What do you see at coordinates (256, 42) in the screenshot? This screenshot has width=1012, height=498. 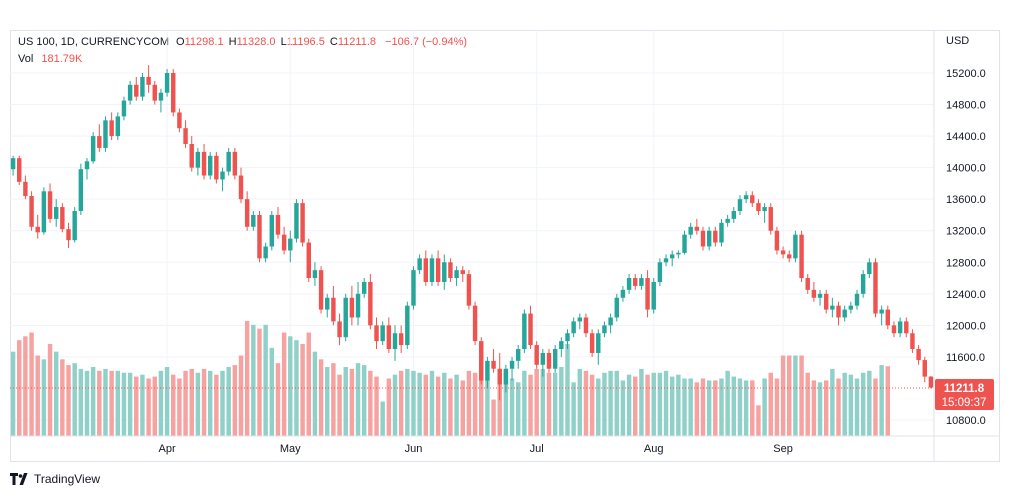 I see `high-value: 11328.0` at bounding box center [256, 42].